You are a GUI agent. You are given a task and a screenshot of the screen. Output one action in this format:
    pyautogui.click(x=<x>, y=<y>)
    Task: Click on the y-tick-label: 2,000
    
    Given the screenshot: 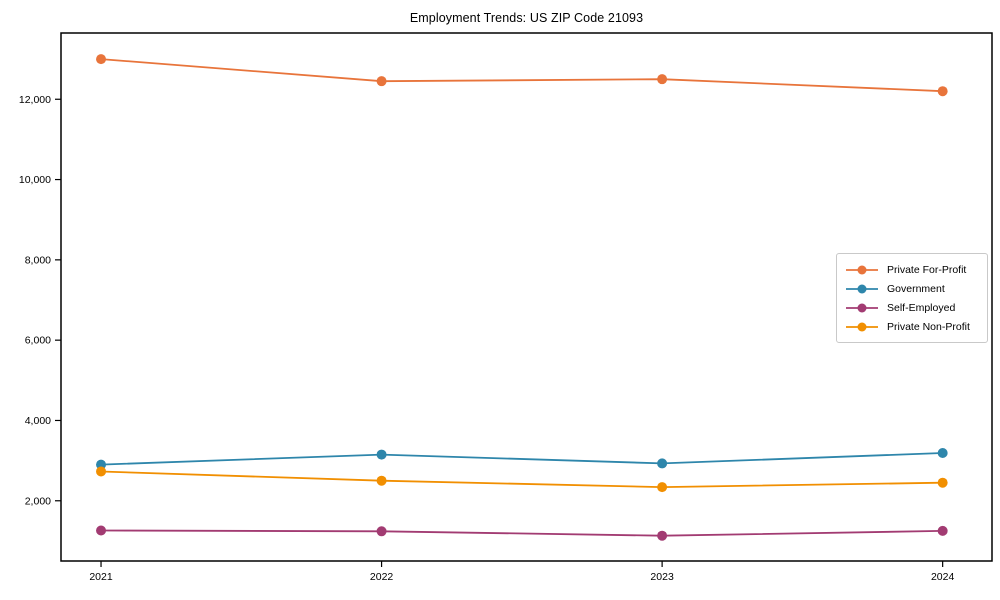 What is the action you would take?
    pyautogui.click(x=38, y=501)
    